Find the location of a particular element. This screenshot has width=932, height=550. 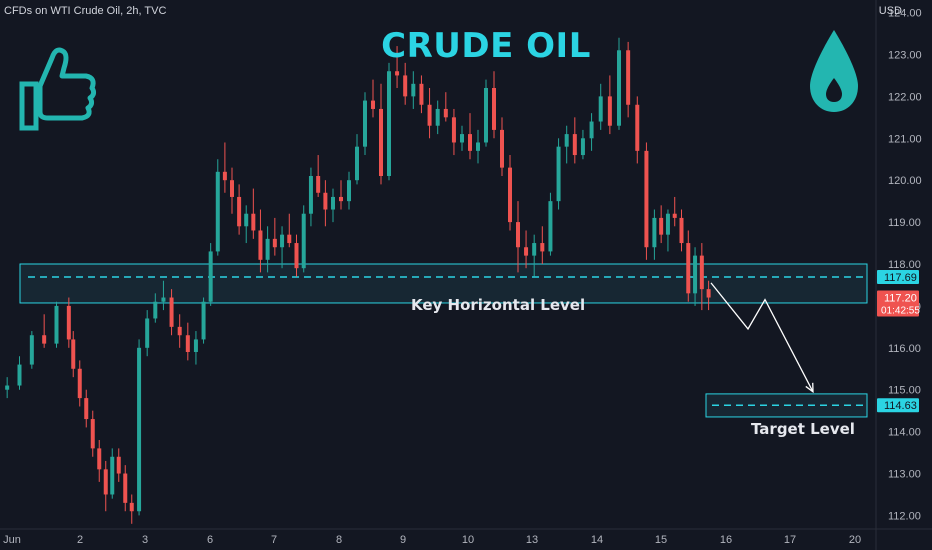

price-tick-label: 118.00 is located at coordinates (904, 265).